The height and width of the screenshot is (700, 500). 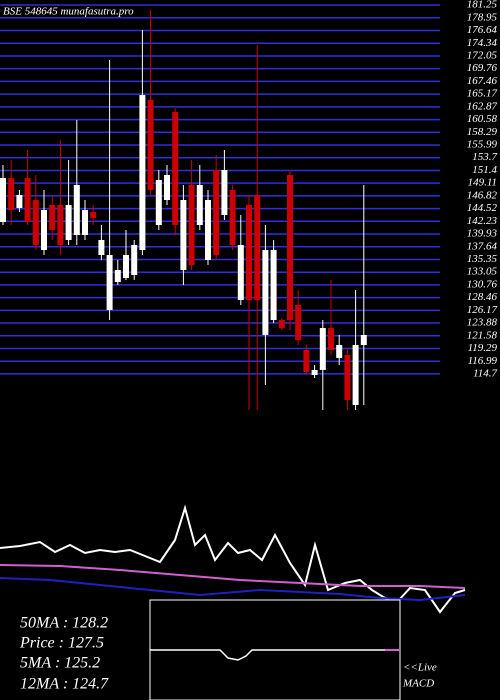 I want to click on y-tick-label: 176.64, so click(x=482, y=30).